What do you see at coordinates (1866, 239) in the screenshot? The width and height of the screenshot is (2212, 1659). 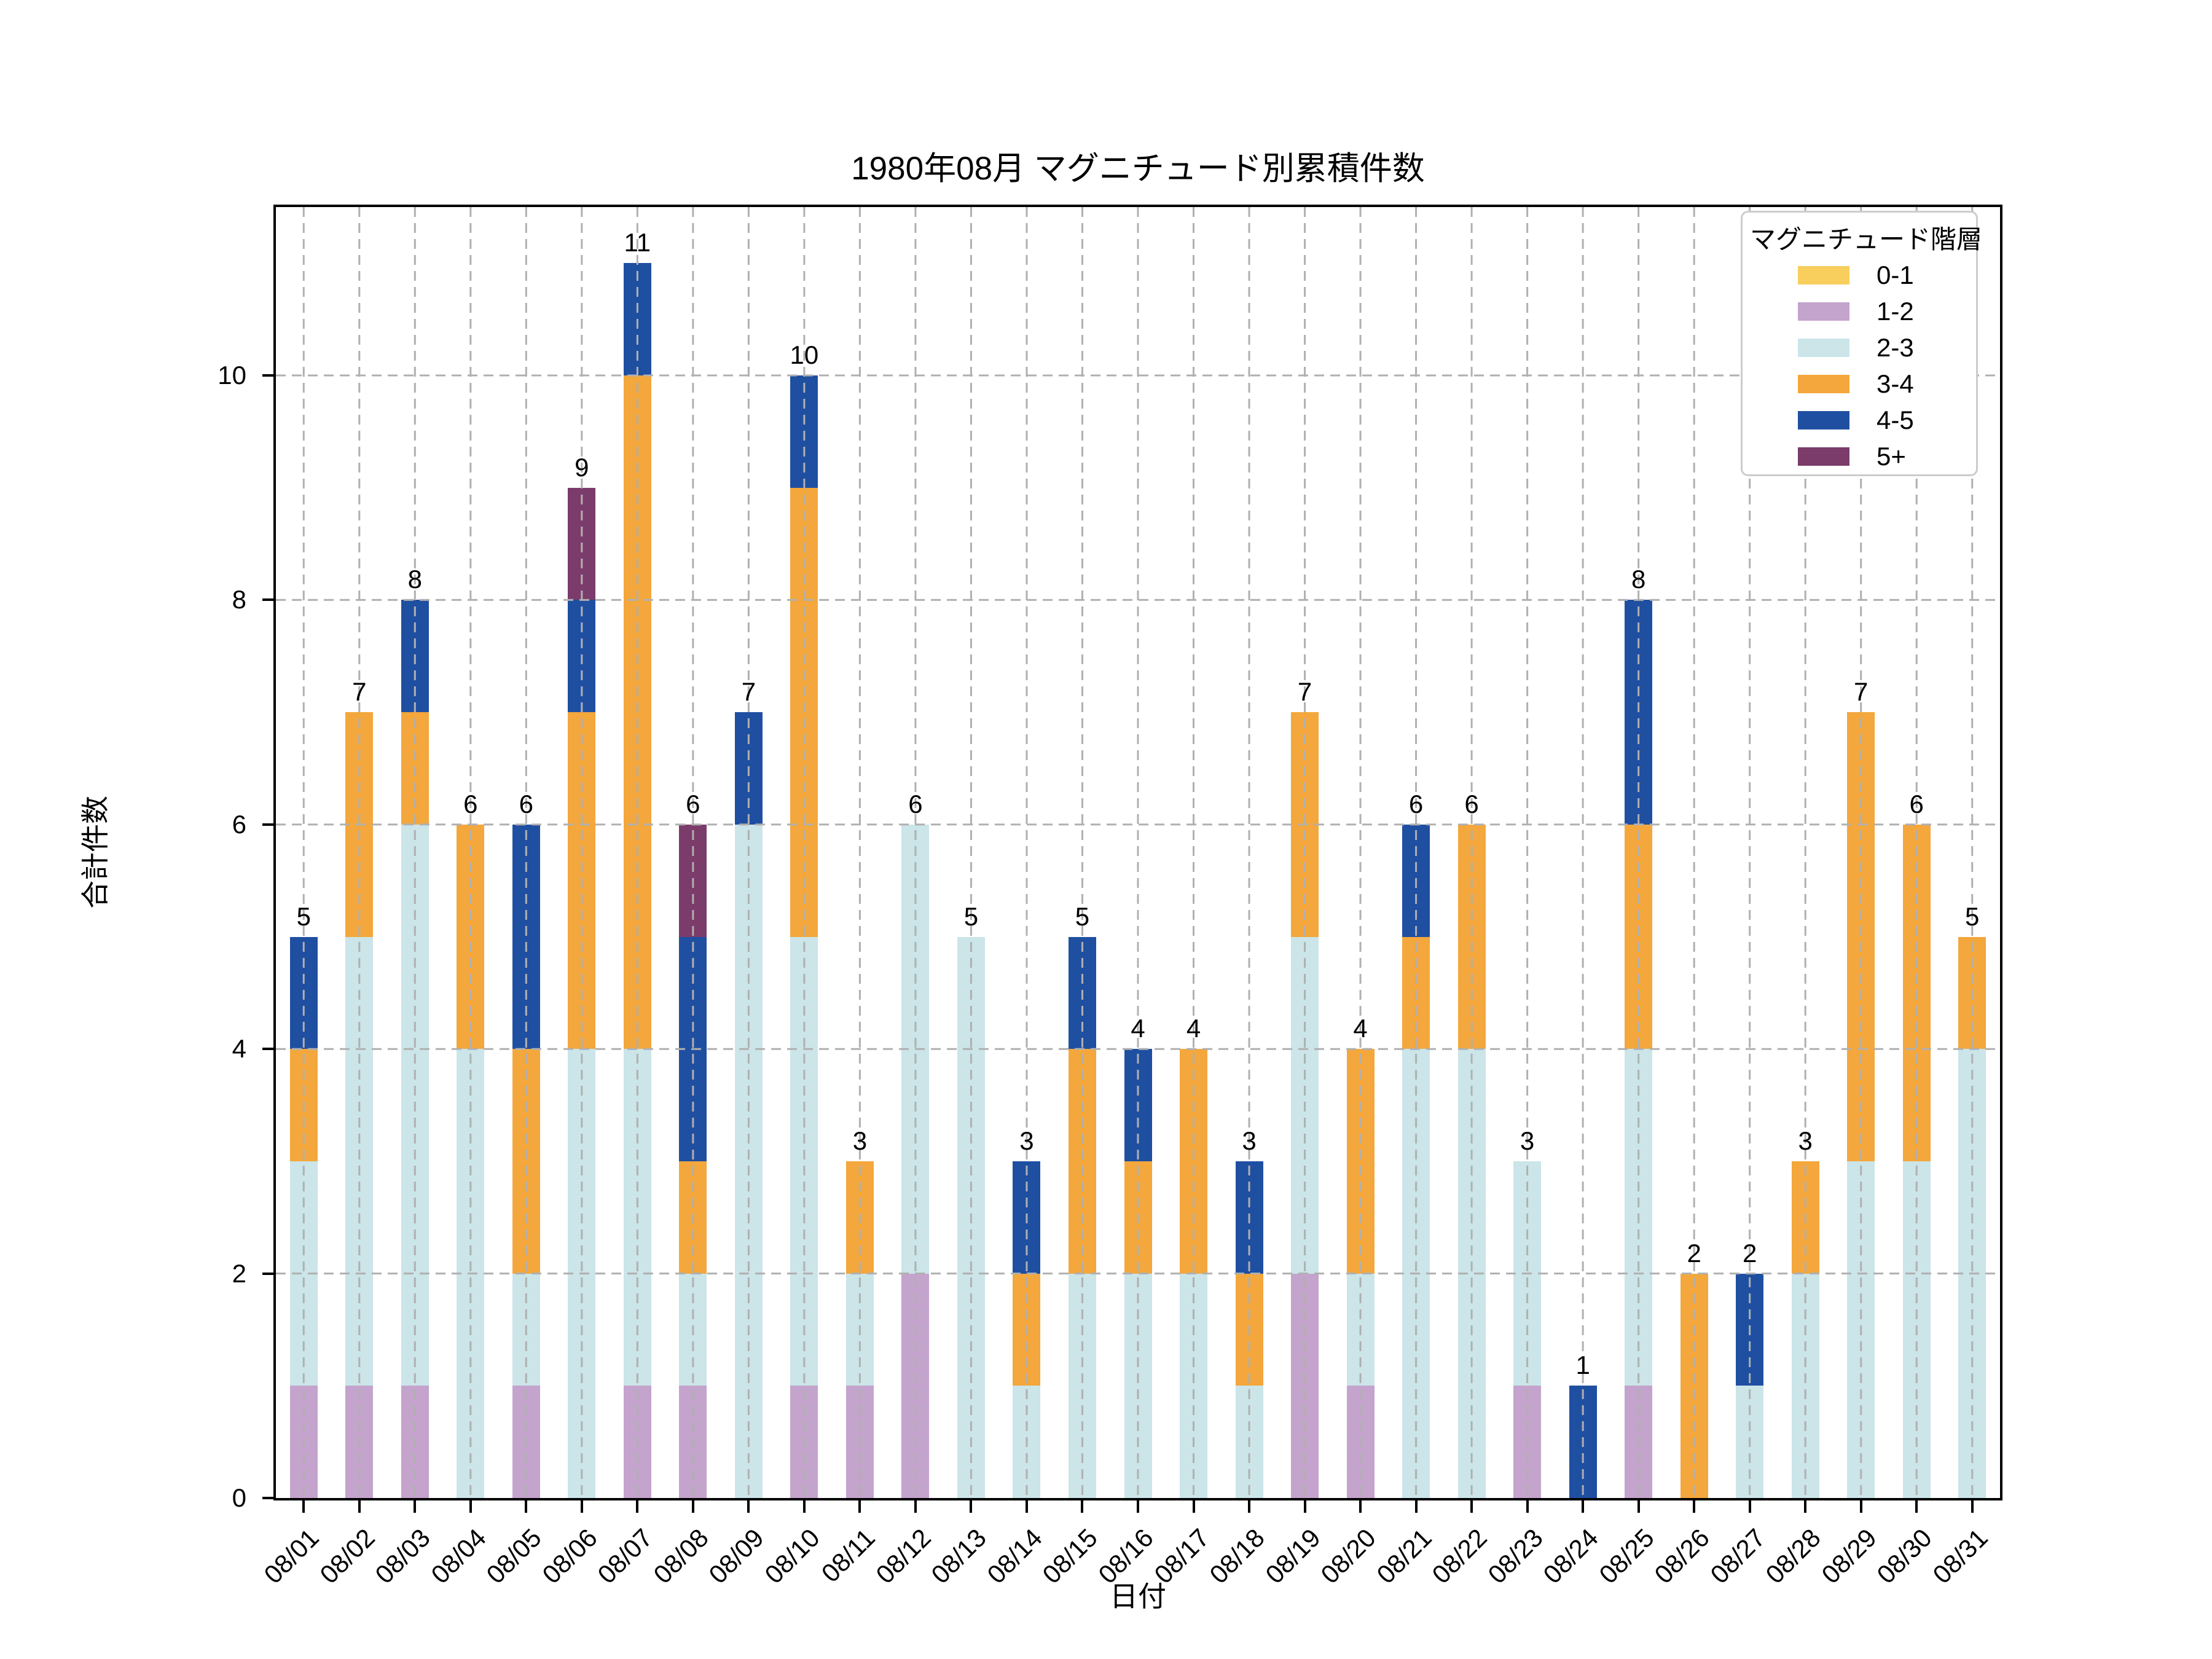 I see `legend-title: マグニチュード階層` at bounding box center [1866, 239].